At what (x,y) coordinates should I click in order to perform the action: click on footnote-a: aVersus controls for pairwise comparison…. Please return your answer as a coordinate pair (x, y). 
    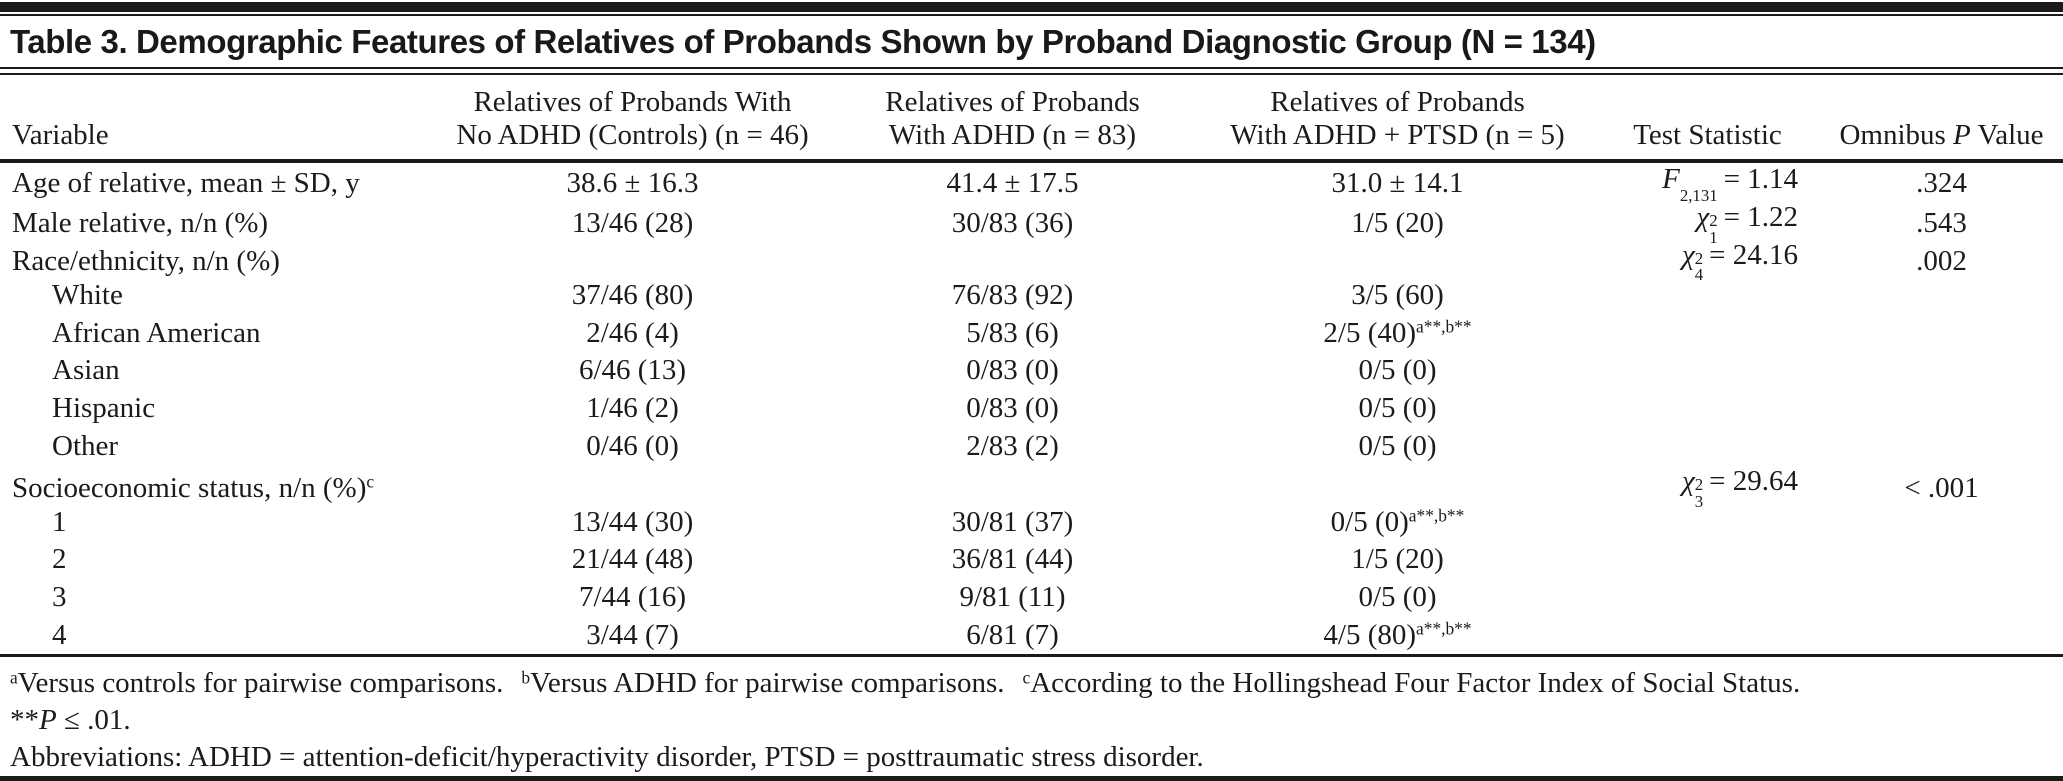
    Looking at the image, I should click on (257, 683).